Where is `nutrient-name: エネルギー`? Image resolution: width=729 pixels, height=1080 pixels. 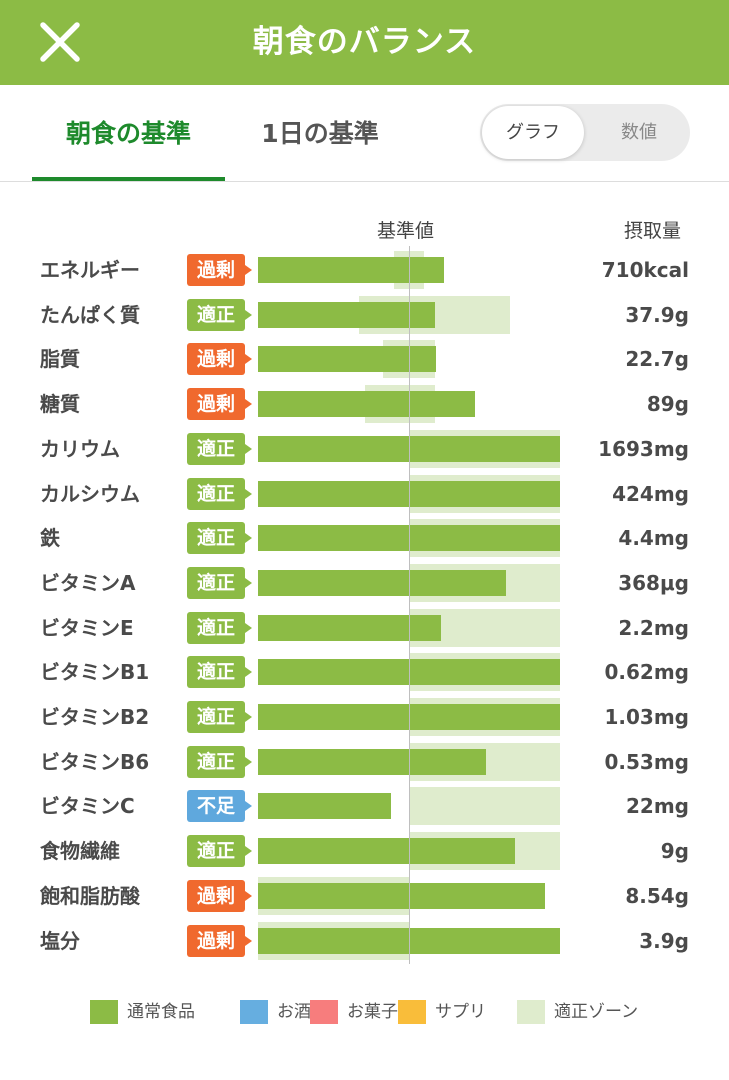
nutrient-name: エネルギー is located at coordinates (90, 270).